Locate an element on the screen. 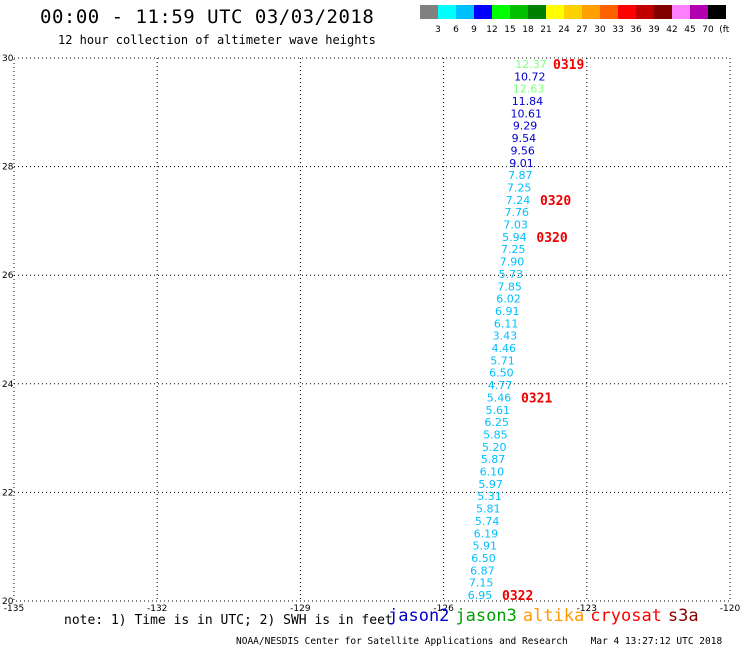 This screenshot has height=650, width=740. wave-height-label: 4.77 is located at coordinates (500, 385).